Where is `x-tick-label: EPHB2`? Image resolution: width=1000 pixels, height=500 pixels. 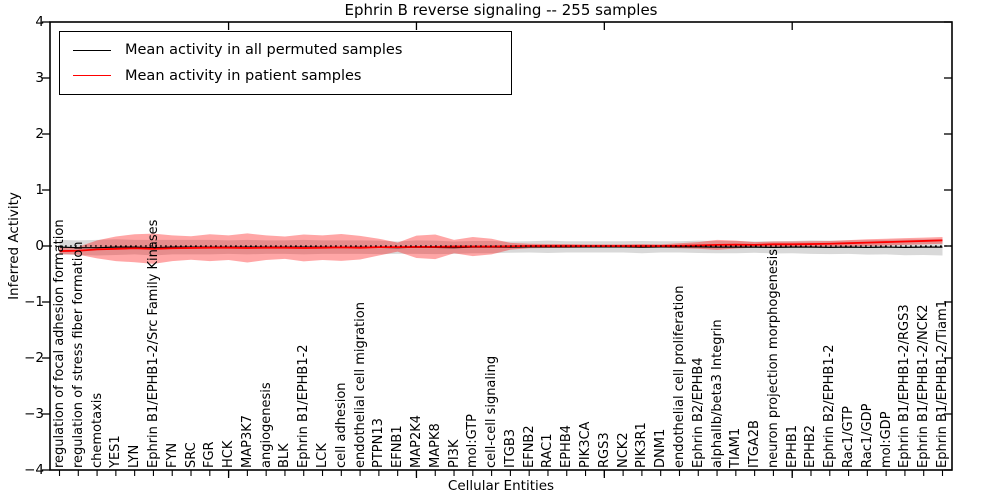 x-tick-label: EPHB2 is located at coordinates (811, 446).